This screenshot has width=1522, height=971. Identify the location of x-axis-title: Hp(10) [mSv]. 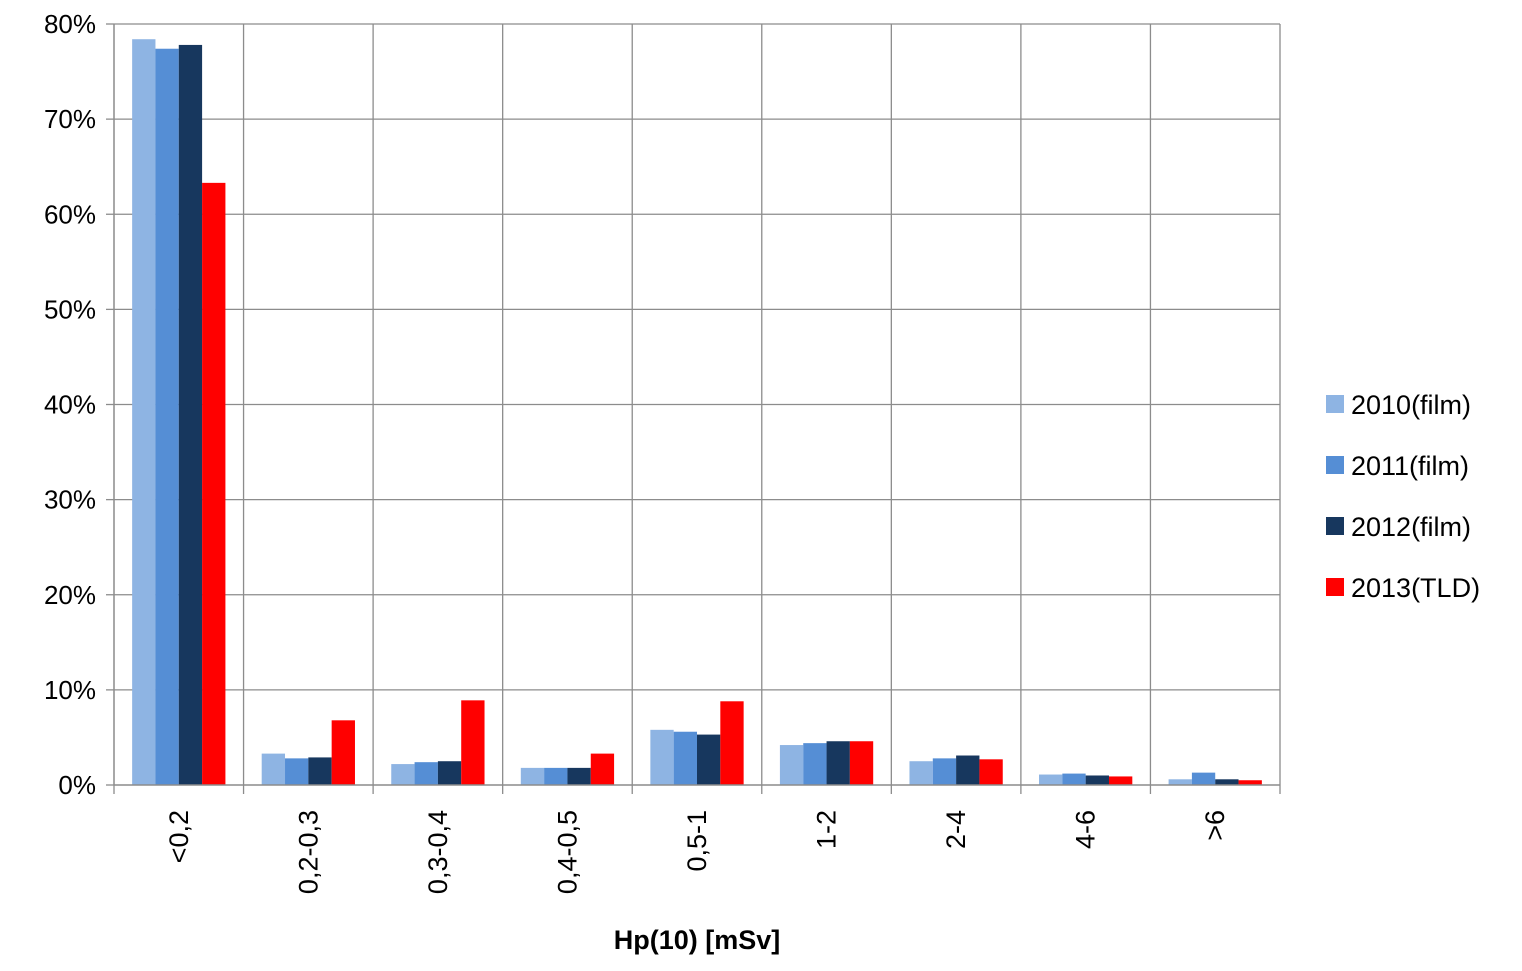
(697, 940).